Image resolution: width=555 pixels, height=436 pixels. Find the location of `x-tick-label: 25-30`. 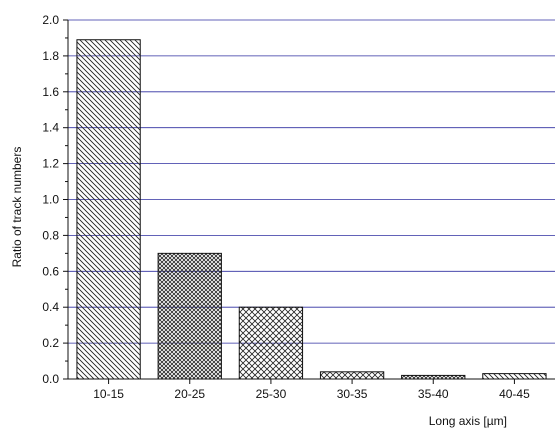

x-tick-label: 25-30 is located at coordinates (271, 394).